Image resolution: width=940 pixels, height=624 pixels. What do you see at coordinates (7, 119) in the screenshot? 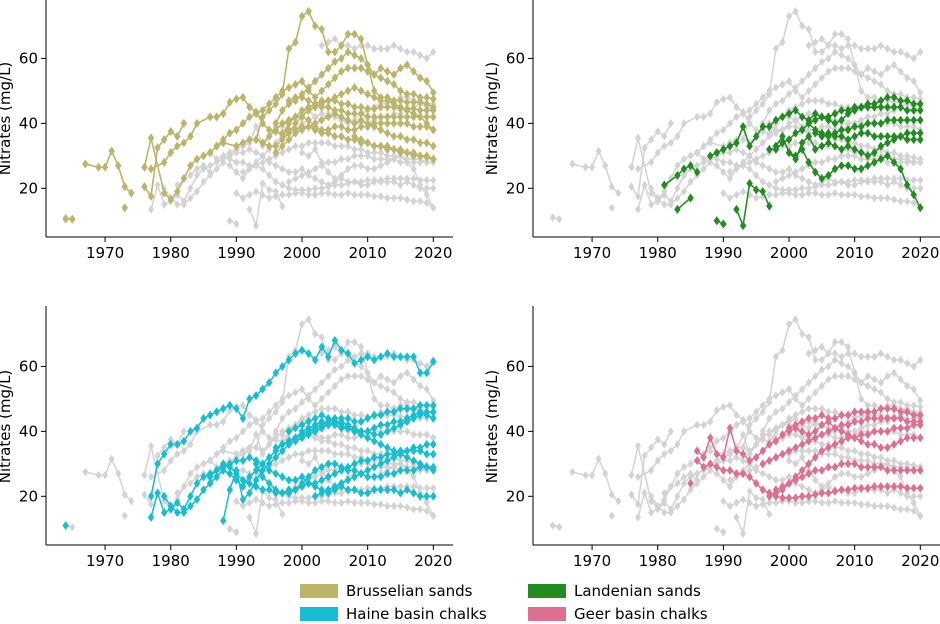
I see `y-axis-label: Nitrates (mg/L)` at bounding box center [7, 119].